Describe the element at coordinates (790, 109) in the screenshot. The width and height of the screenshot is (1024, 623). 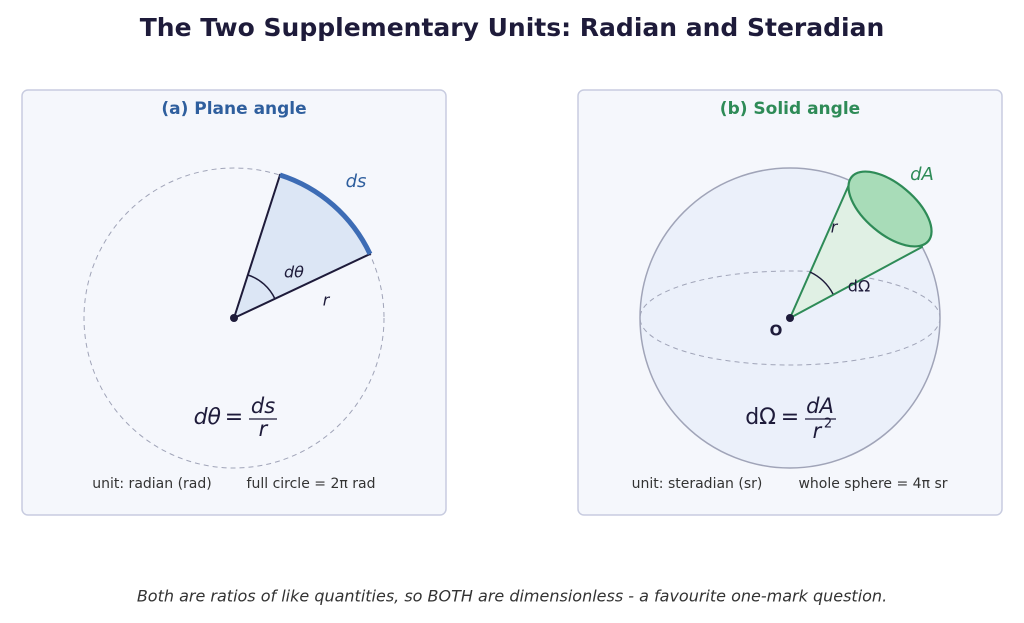
I see `panel-heading: (b) Solid angle` at that location.